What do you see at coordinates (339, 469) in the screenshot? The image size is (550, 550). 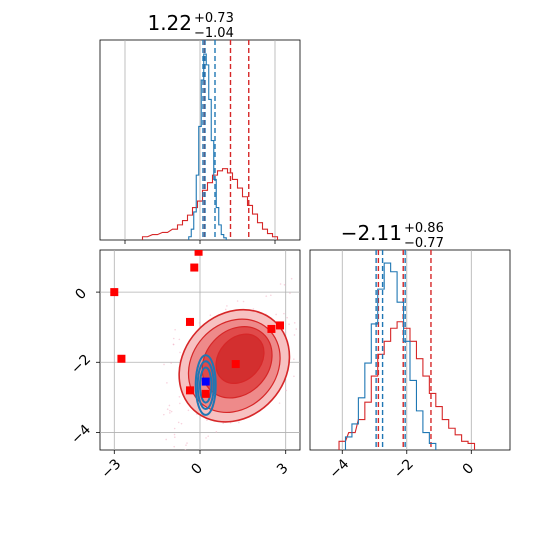 I see `x-tick-label: −4` at bounding box center [339, 469].